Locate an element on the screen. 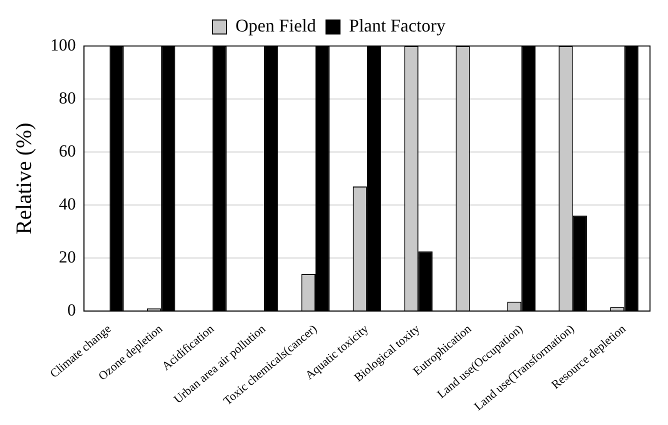  y-tick-label: 0 is located at coordinates (71, 310).